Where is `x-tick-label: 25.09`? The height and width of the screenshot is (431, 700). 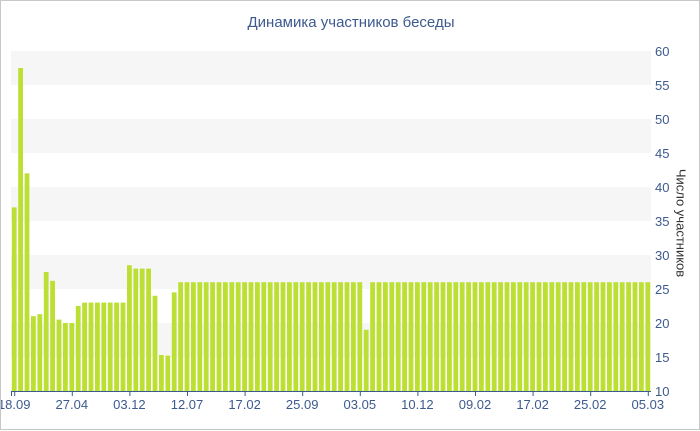
x-tick-label: 25.09 is located at coordinates (302, 404).